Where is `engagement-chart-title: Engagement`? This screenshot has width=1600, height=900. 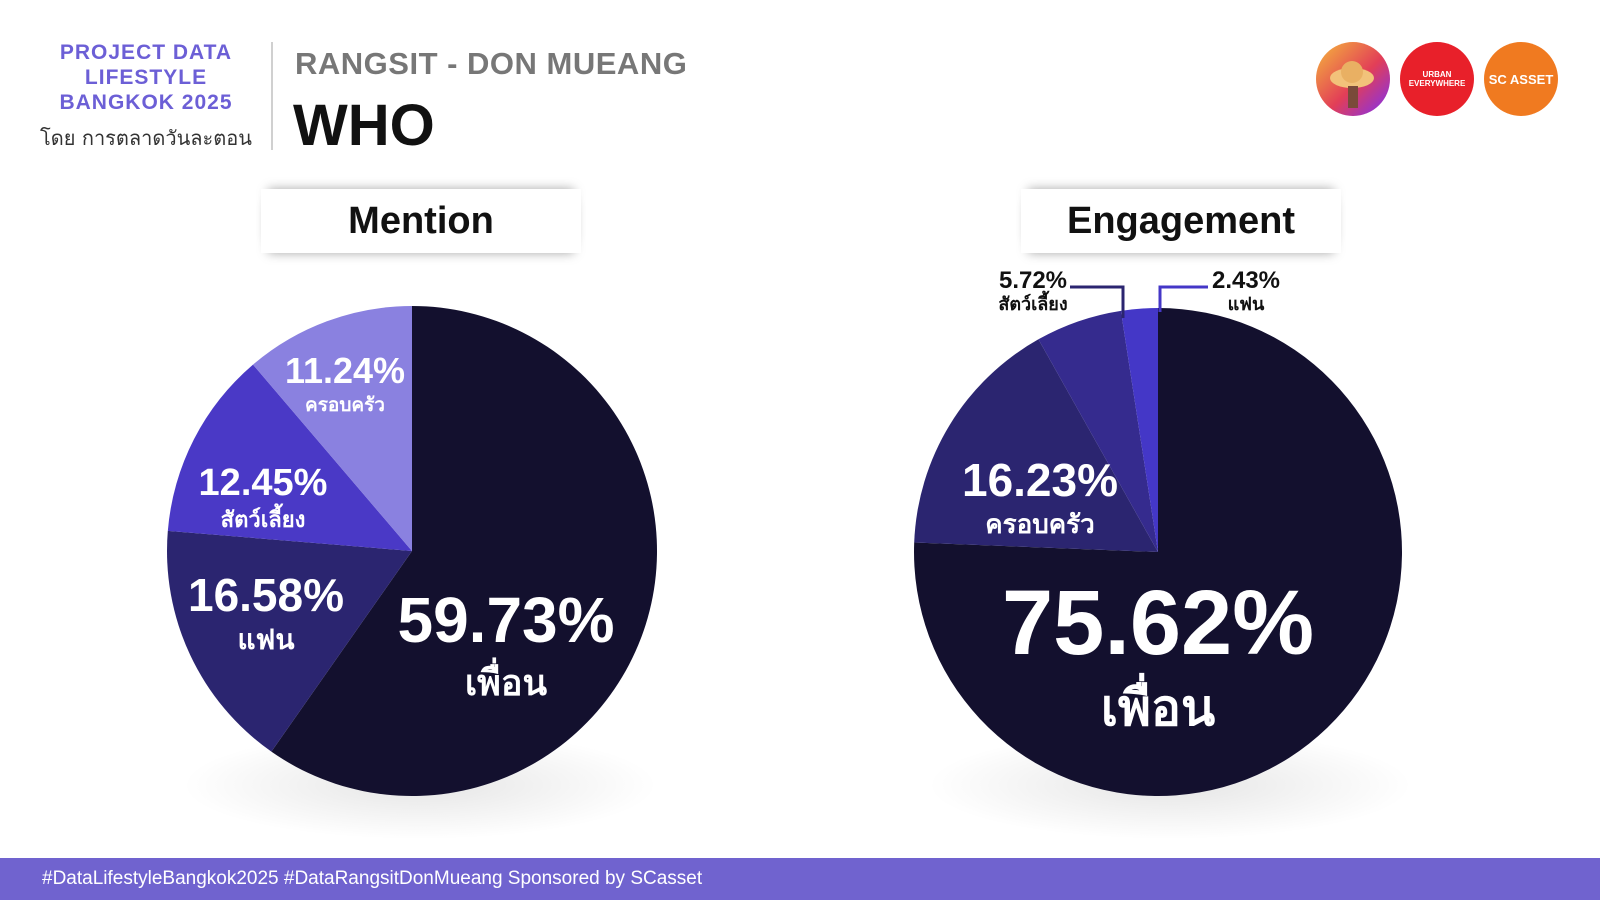
engagement-chart-title: Engagement is located at coordinates (1181, 221).